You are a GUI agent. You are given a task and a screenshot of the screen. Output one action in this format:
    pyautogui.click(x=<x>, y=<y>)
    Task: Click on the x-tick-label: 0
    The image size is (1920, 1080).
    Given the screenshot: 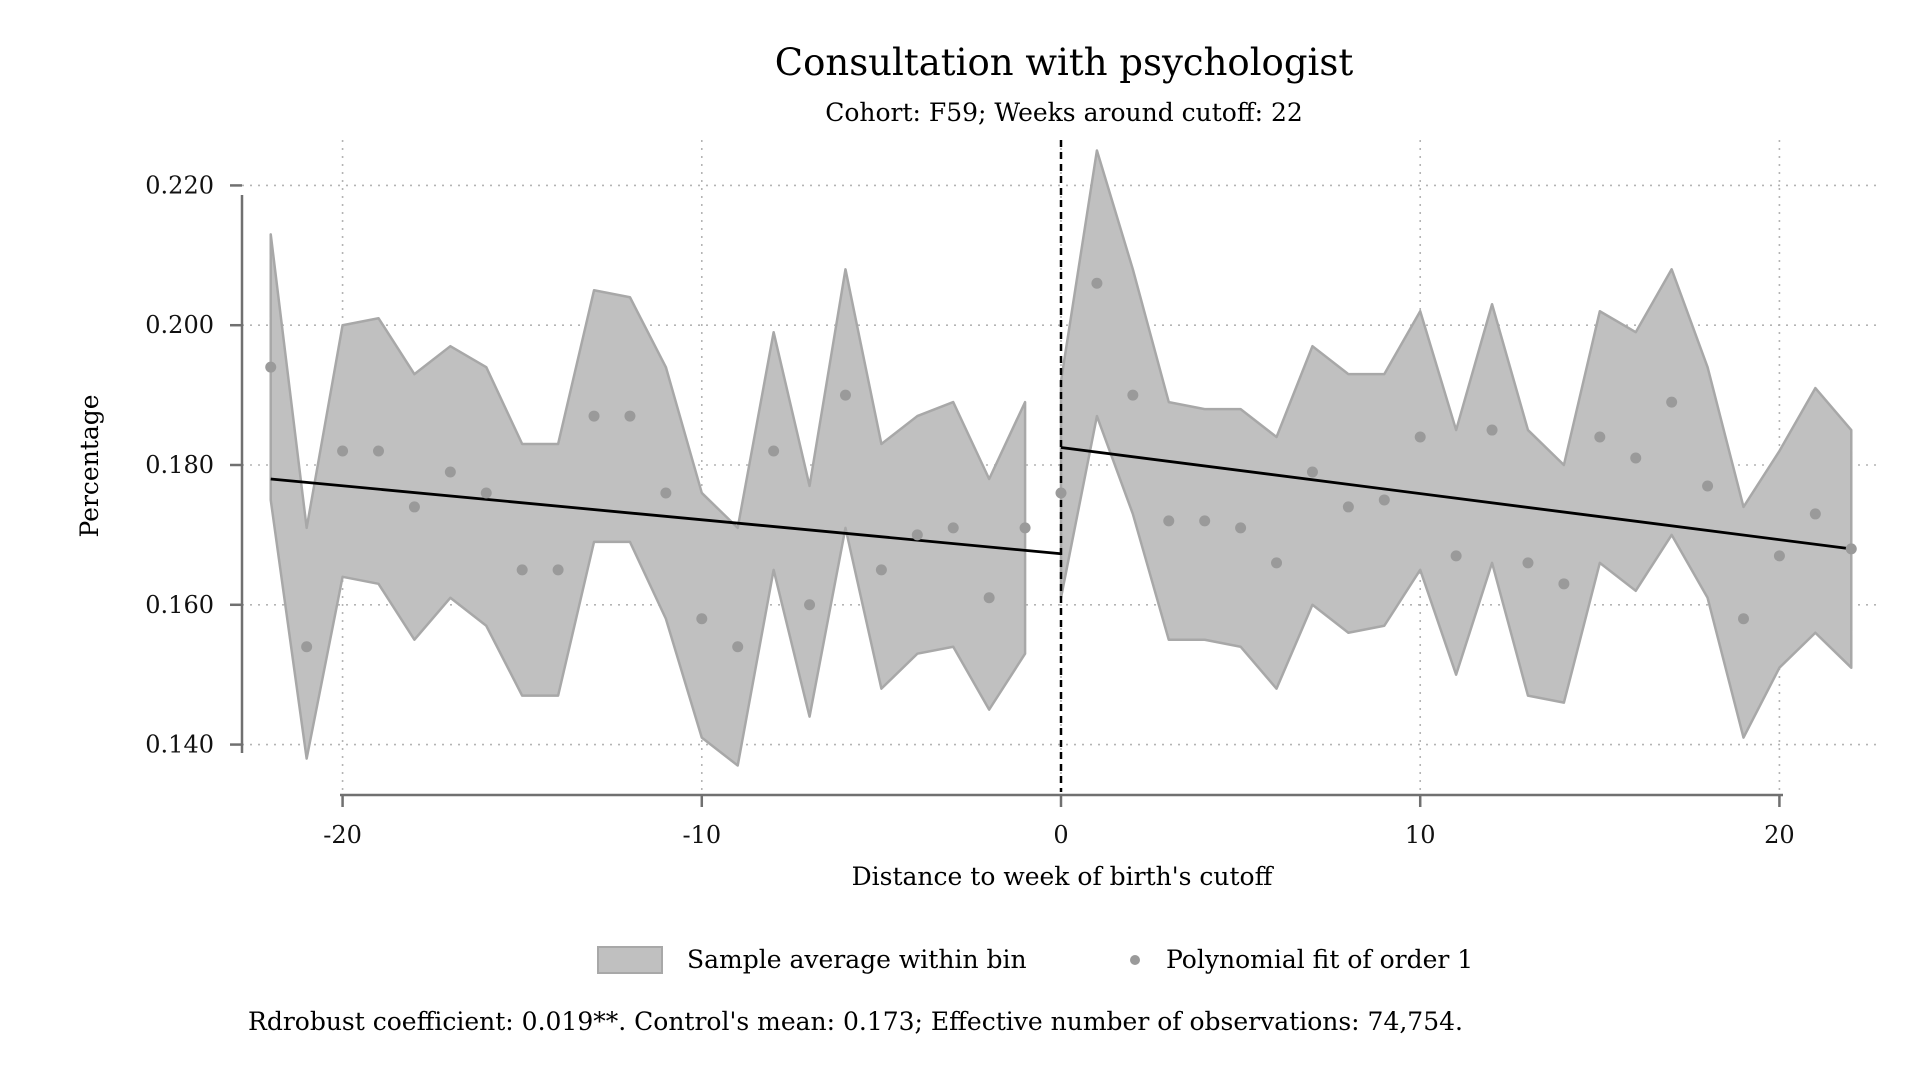 What is the action you would take?
    pyautogui.click(x=1060, y=835)
    